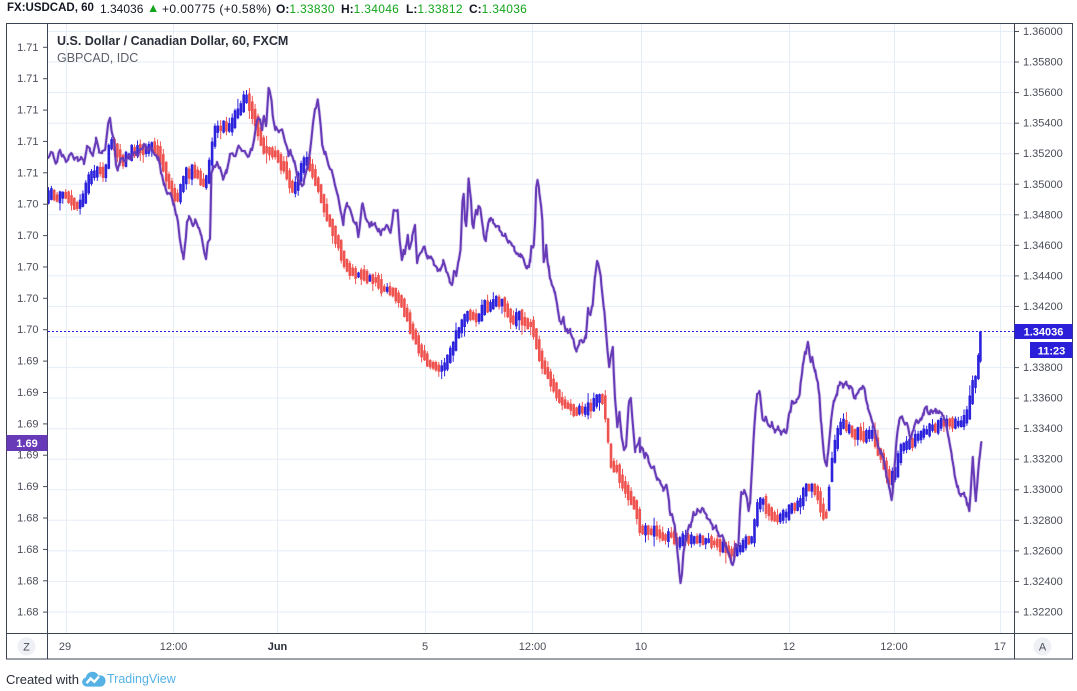 The image size is (1077, 691). What do you see at coordinates (1044, 333) in the screenshot?
I see `svg-text: 1.34036` at bounding box center [1044, 333].